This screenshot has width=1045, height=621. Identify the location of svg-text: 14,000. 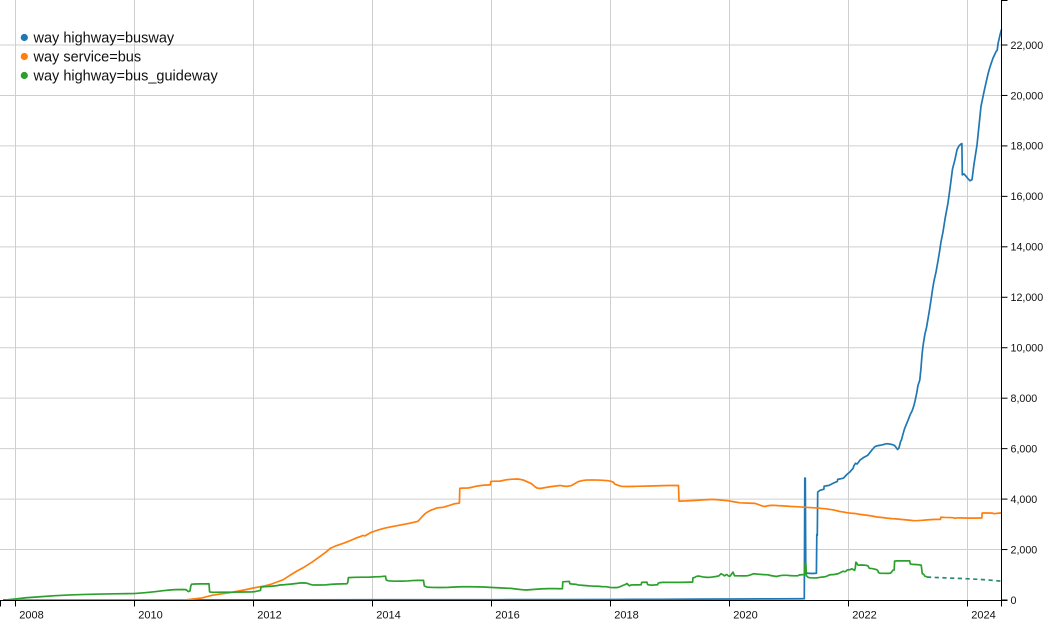
(1027, 248).